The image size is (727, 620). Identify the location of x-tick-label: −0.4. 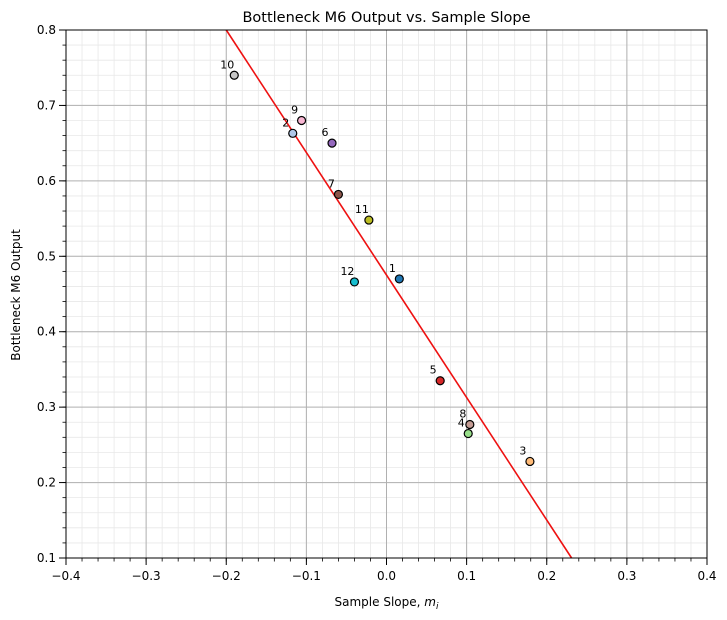
(65, 576).